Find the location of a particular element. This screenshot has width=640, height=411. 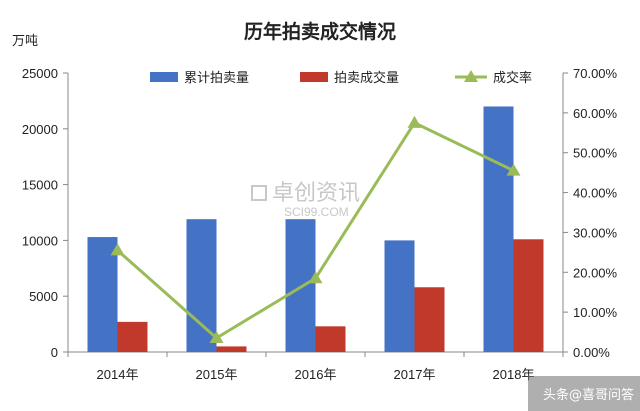

left-tick-label: 25000 is located at coordinates (40, 73).